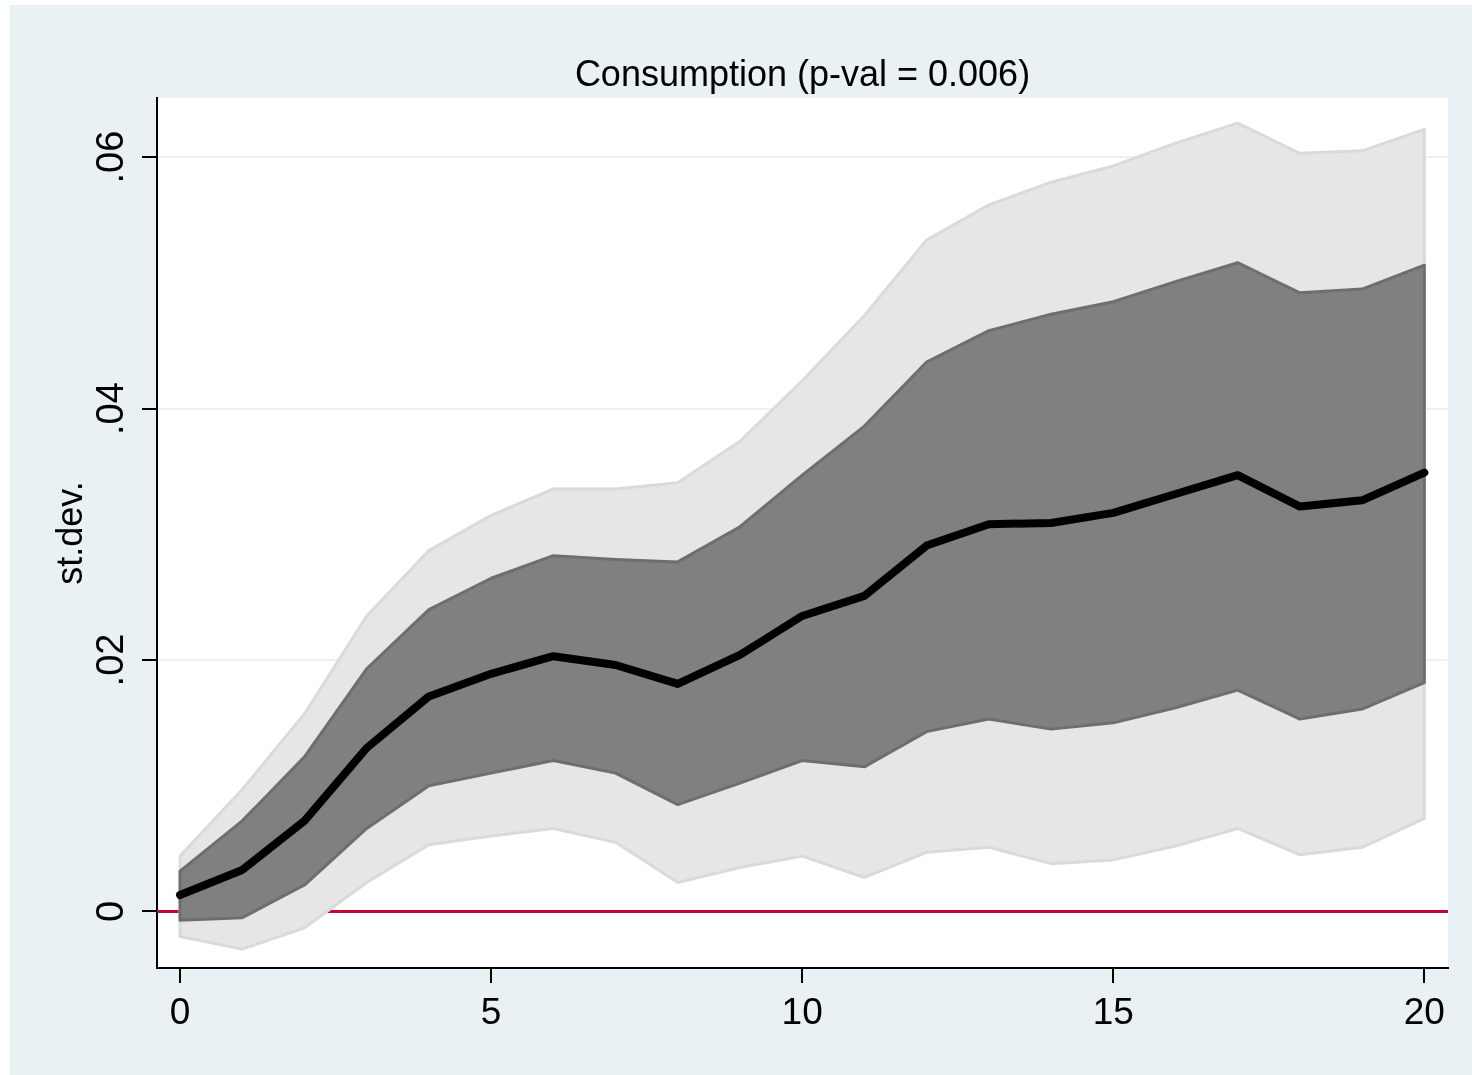 The height and width of the screenshot is (1075, 1472). I want to click on x-tick-label: 0, so click(180, 1012).